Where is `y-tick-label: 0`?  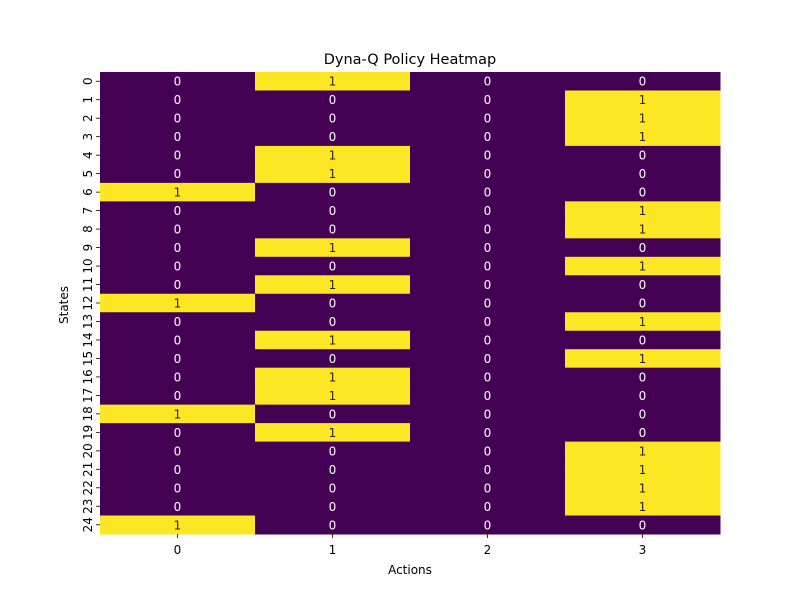
y-tick-label: 0 is located at coordinates (88, 81).